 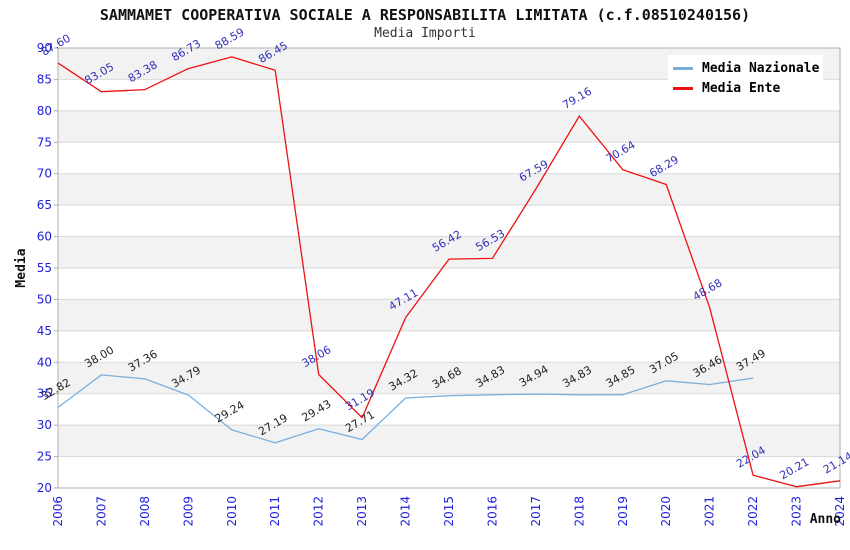 I want to click on x-axis-title: Anno, so click(x=825, y=519).